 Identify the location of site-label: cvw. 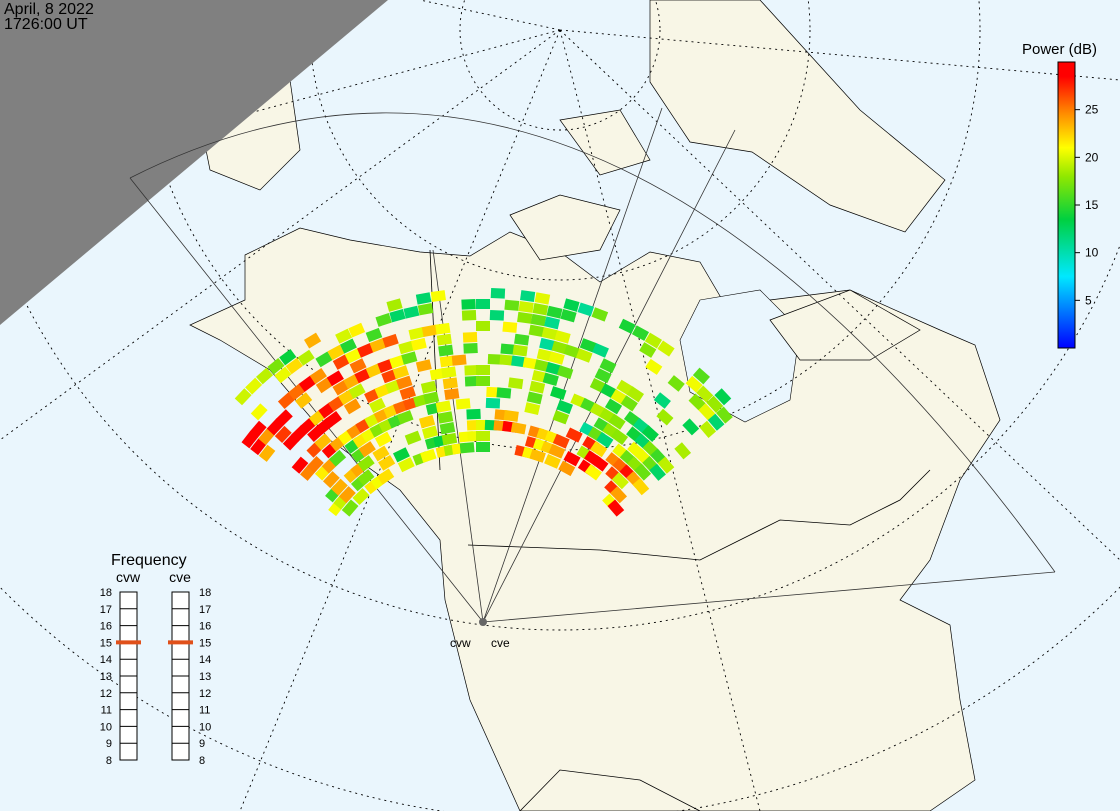
(460, 643).